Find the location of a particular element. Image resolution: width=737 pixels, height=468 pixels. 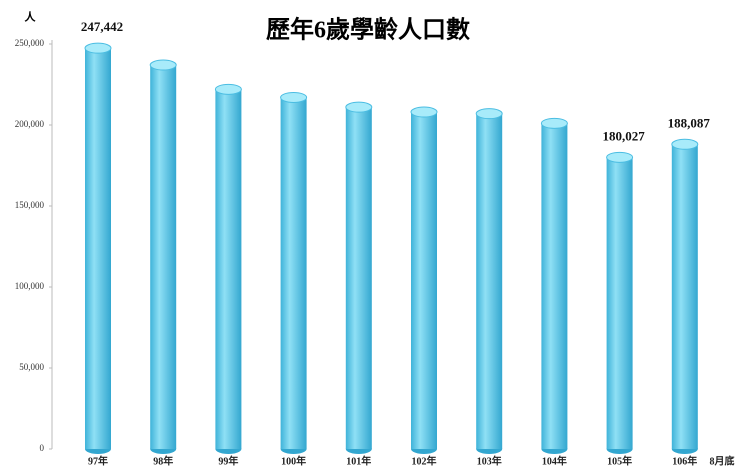

x-tick-label: 106年 is located at coordinates (684, 460).